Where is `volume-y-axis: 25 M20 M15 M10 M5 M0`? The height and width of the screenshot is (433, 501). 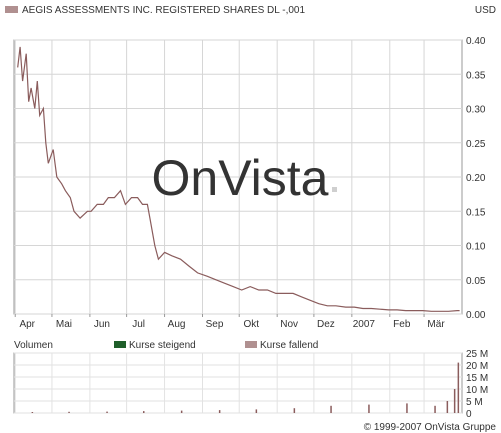 volume-y-axis: 25 M20 M15 M10 M5 M0 is located at coordinates (477, 384).